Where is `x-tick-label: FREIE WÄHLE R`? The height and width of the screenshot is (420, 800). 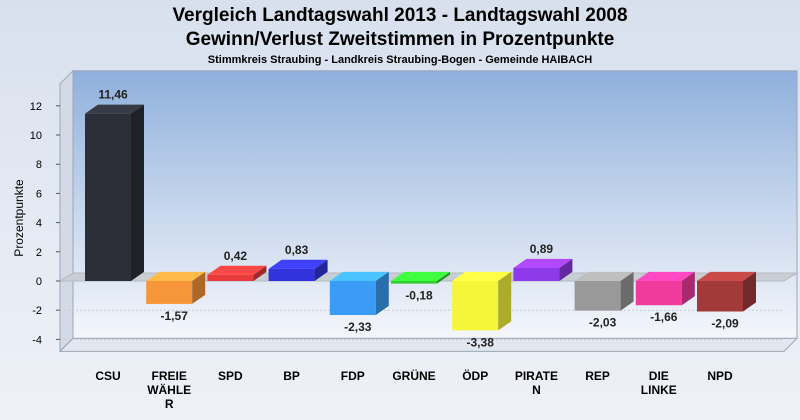 x-tick-label: FREIE WÄHLE R is located at coordinates (169, 390).